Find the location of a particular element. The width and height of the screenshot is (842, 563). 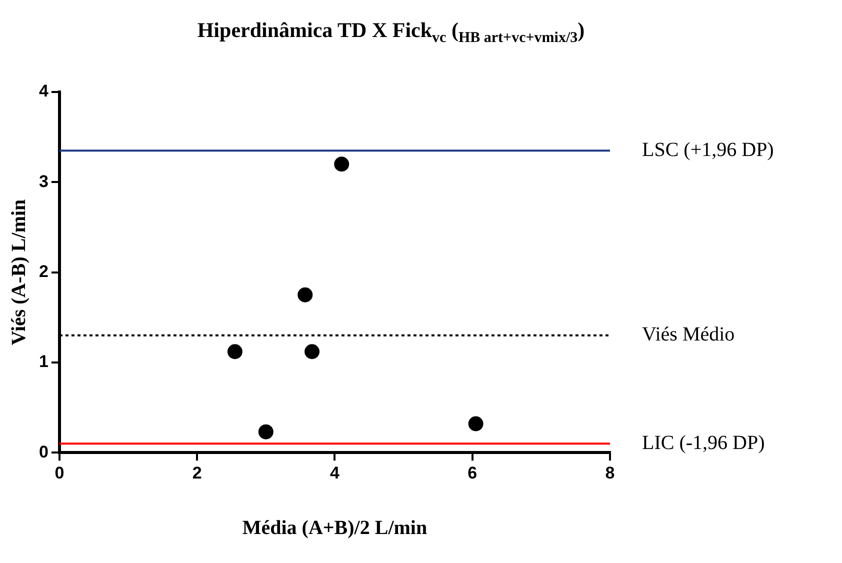

y-tick-label: 2 is located at coordinates (43, 271).